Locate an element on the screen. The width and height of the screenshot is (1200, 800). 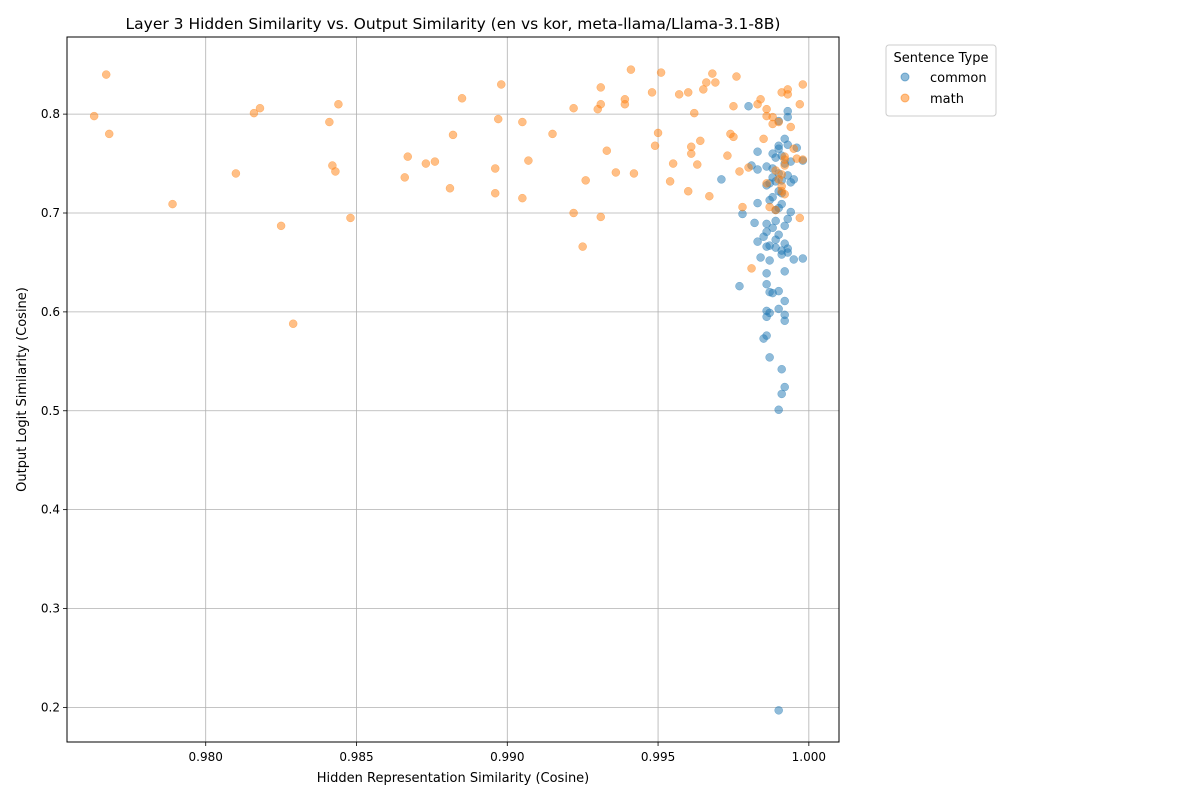
legend-marker-common is located at coordinates (905, 77).